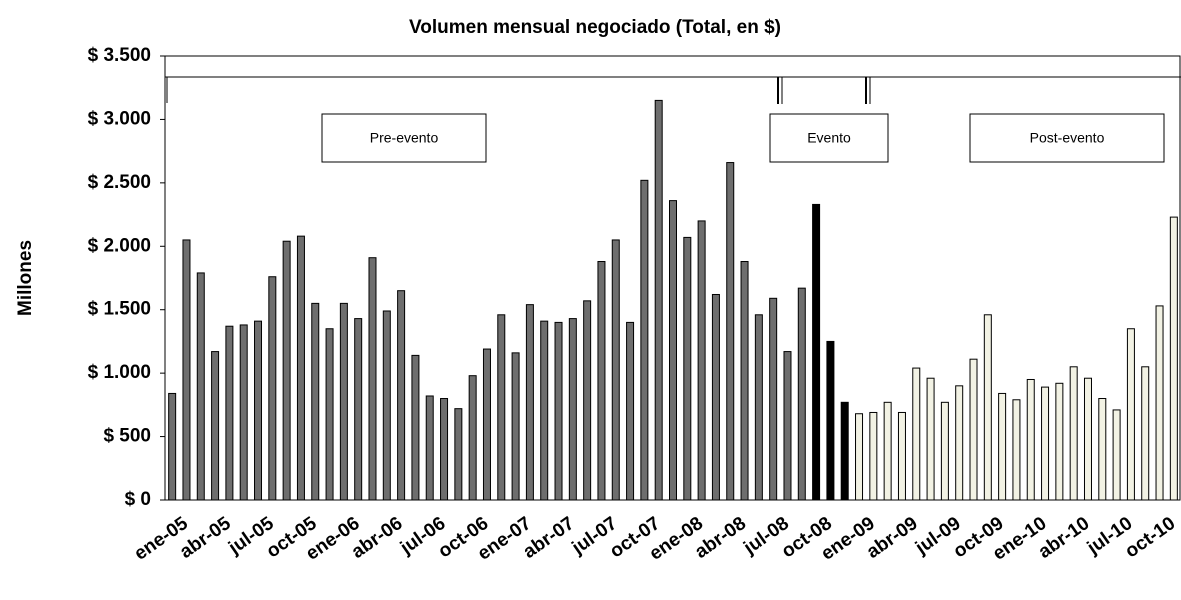  Describe the element at coordinates (1150, 537) in the screenshot. I see `x-tick-label: oct-10` at that location.